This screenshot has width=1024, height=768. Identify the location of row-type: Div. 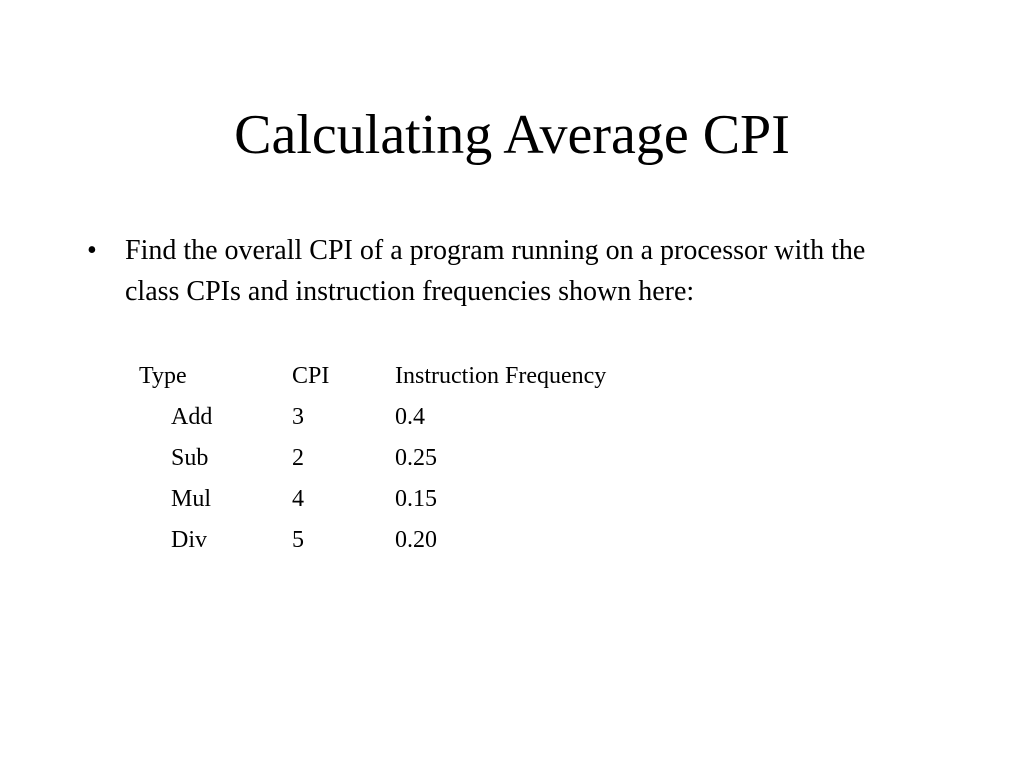
(189, 540).